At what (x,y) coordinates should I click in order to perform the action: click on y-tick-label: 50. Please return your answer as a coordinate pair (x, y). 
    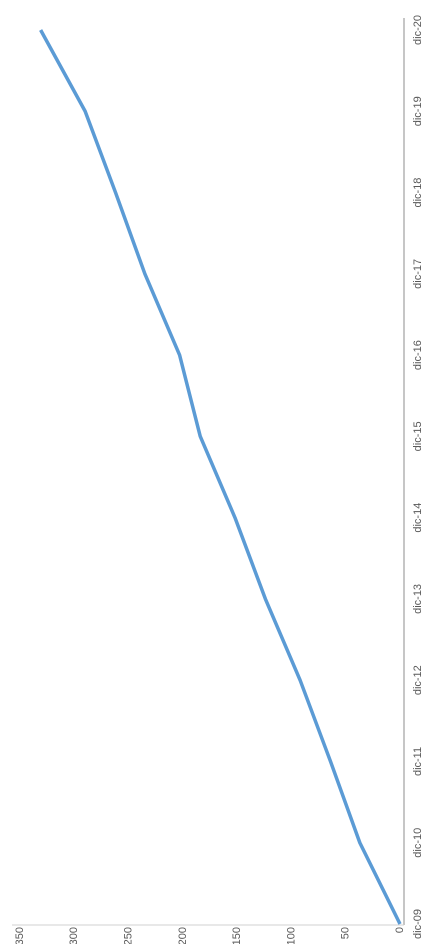
    Looking at the image, I should click on (346, 933).